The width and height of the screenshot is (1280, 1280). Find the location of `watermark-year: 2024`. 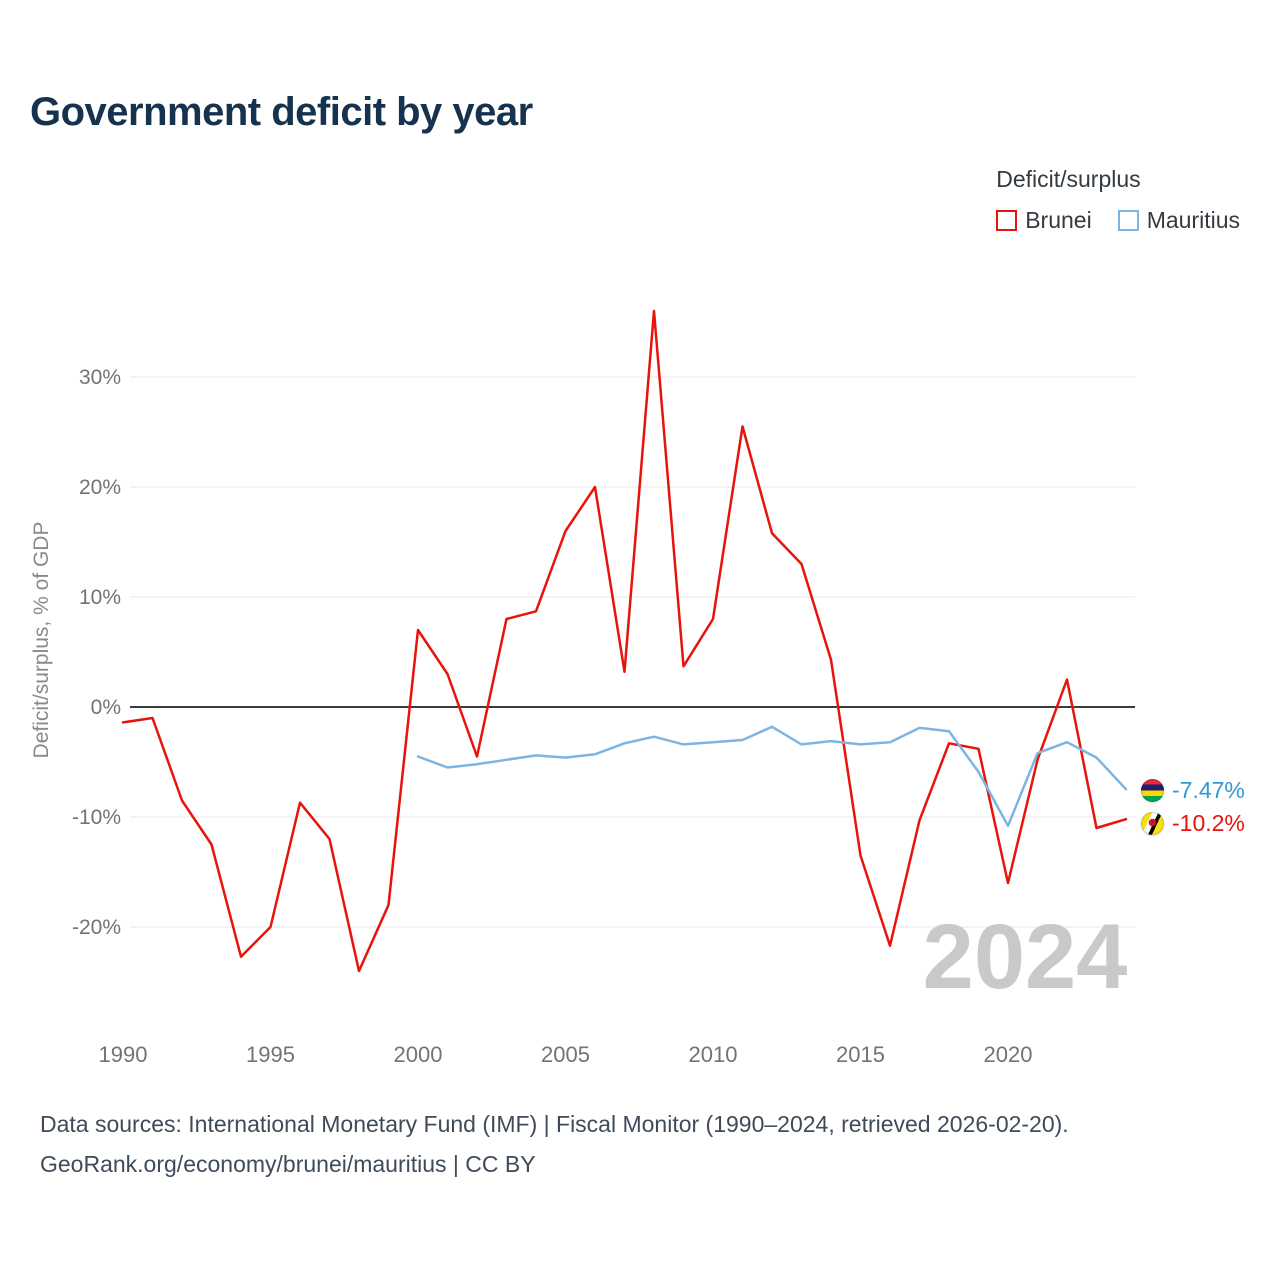

watermark-year: 2024 is located at coordinates (1025, 957).